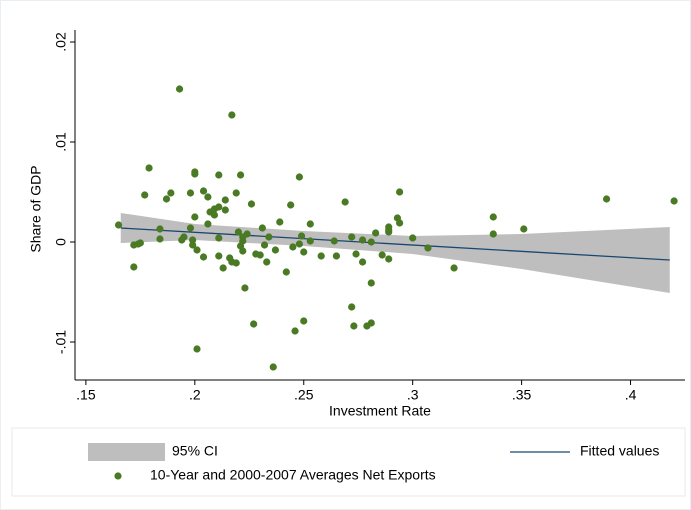 Image resolution: width=691 pixels, height=510 pixels. I want to click on y-tick-label: .01, so click(61, 142).